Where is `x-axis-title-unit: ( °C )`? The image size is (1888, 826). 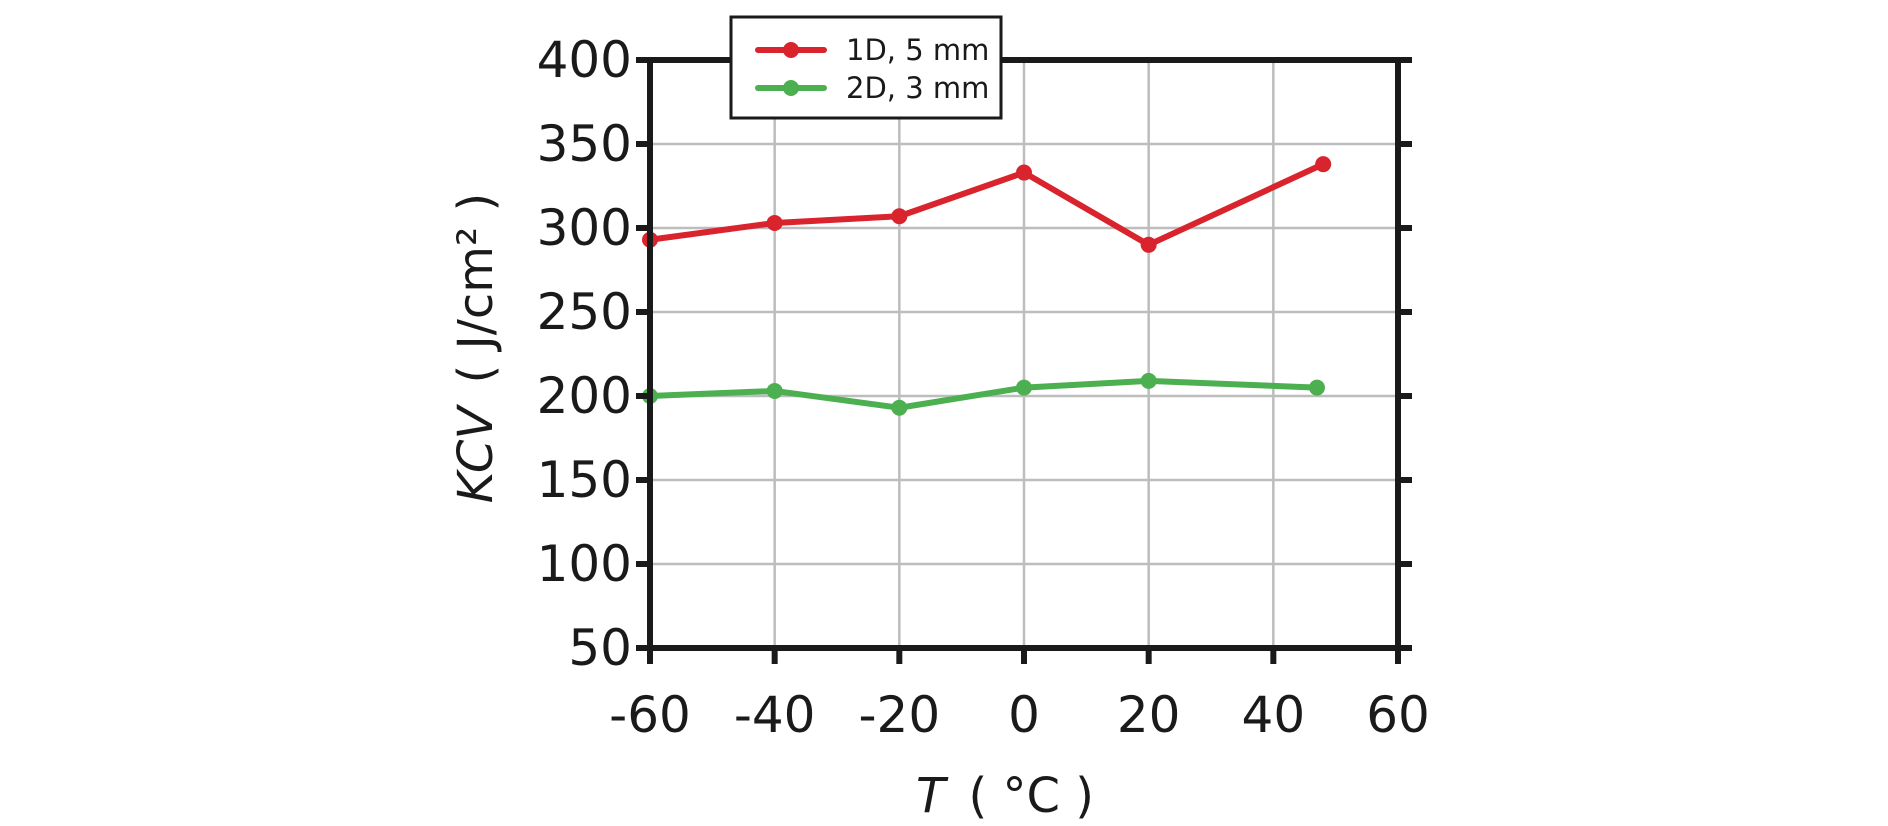 x-axis-title-unit: ( °C ) is located at coordinates (1031, 796).